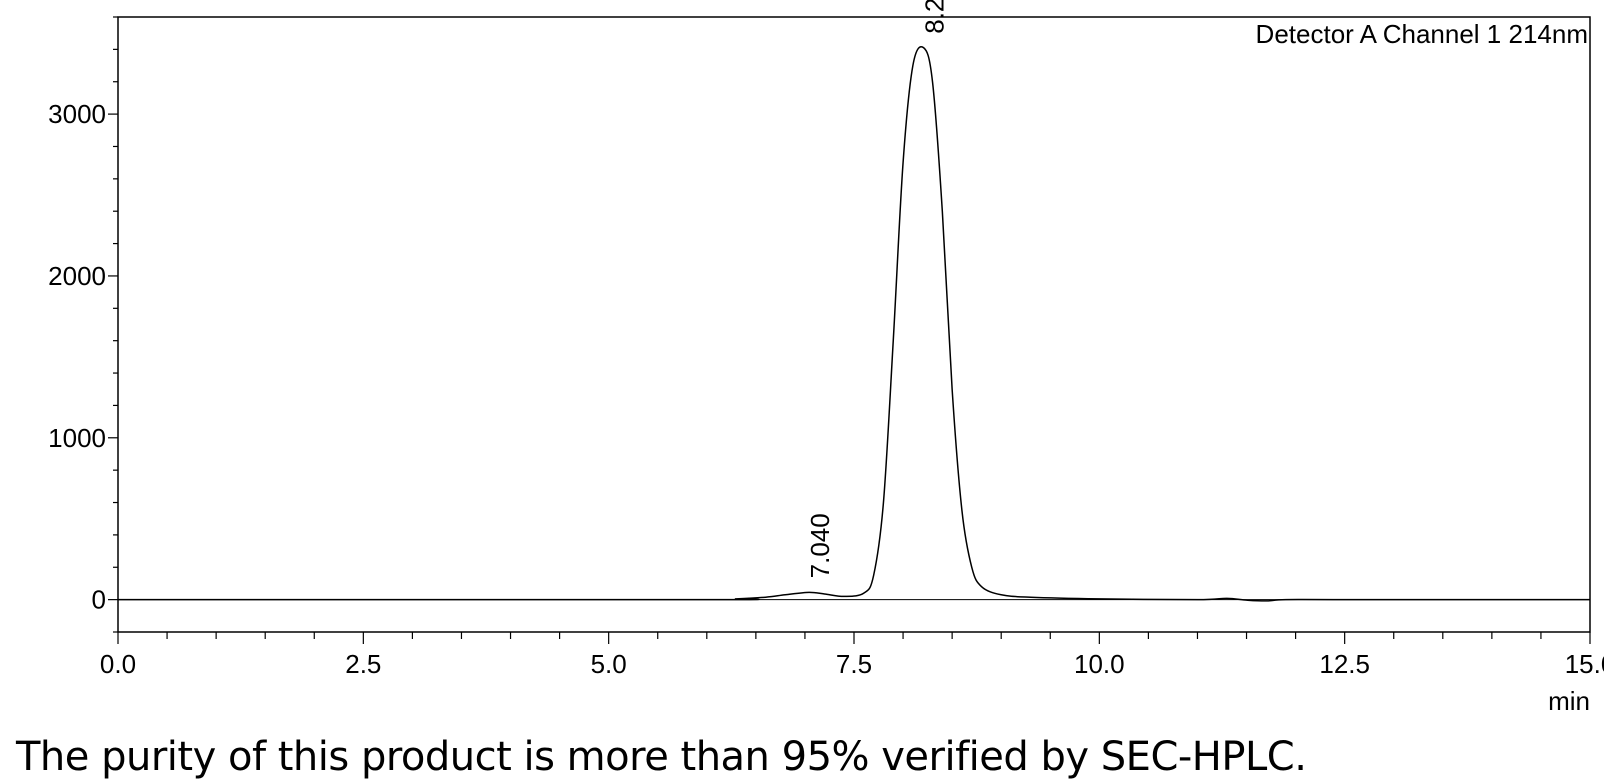  I want to click on detector-label: Detector A Channel 1 214nm, so click(1422, 34).